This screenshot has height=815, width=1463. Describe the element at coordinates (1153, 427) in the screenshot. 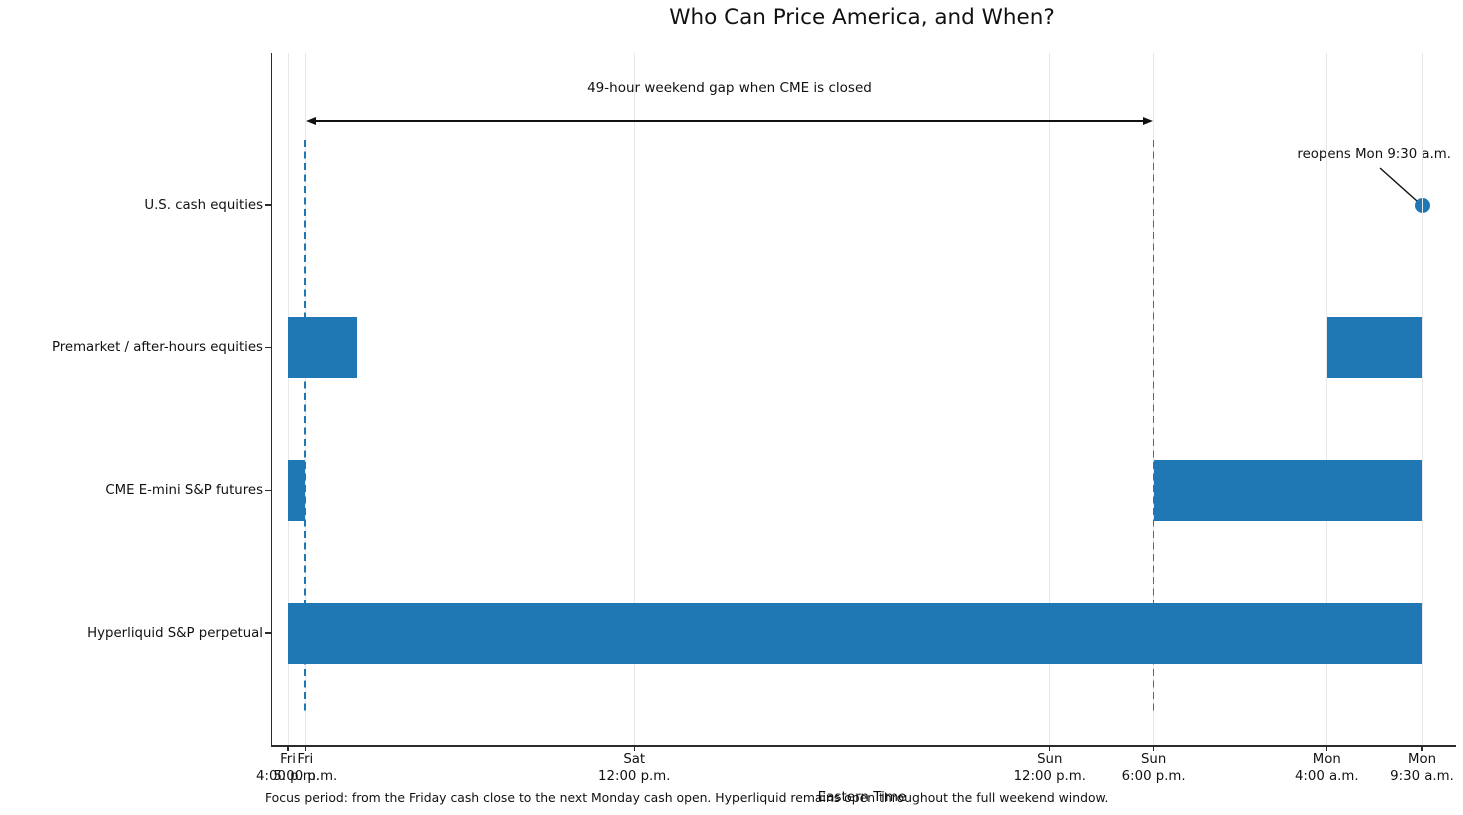

I see `gap-boundary-line-end` at that location.